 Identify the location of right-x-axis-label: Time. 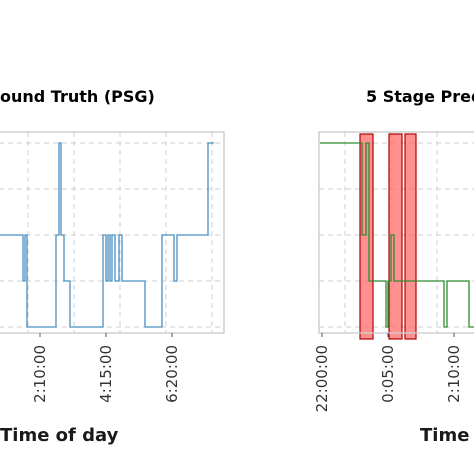
(444, 435).